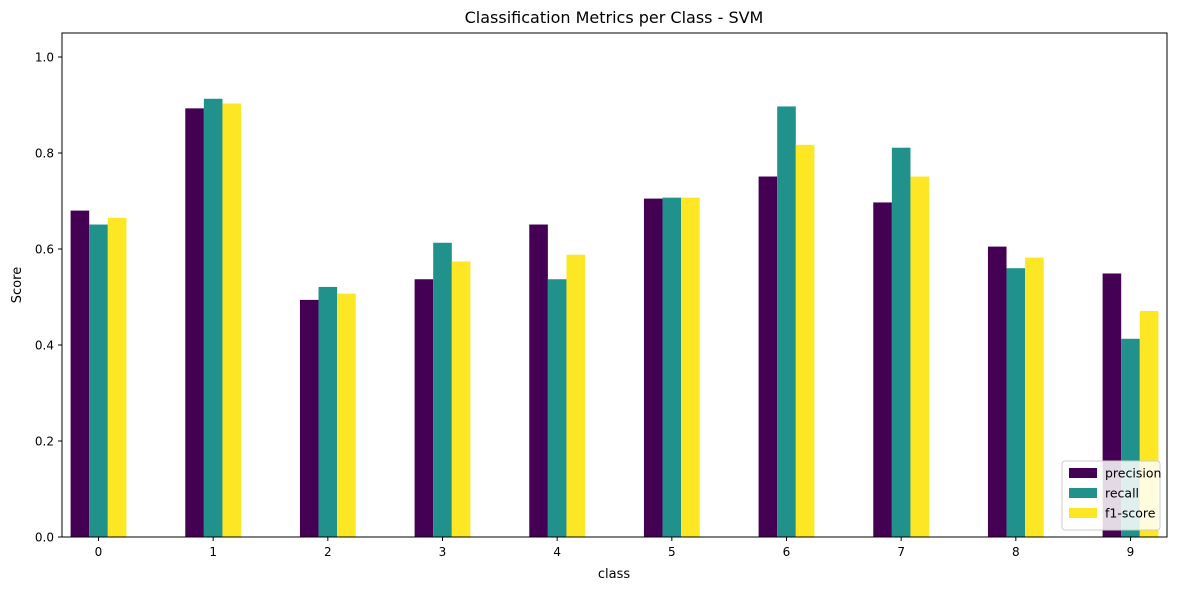 This screenshot has width=1189, height=590. What do you see at coordinates (213, 552) in the screenshot?
I see `x-tick-label: 1` at bounding box center [213, 552].